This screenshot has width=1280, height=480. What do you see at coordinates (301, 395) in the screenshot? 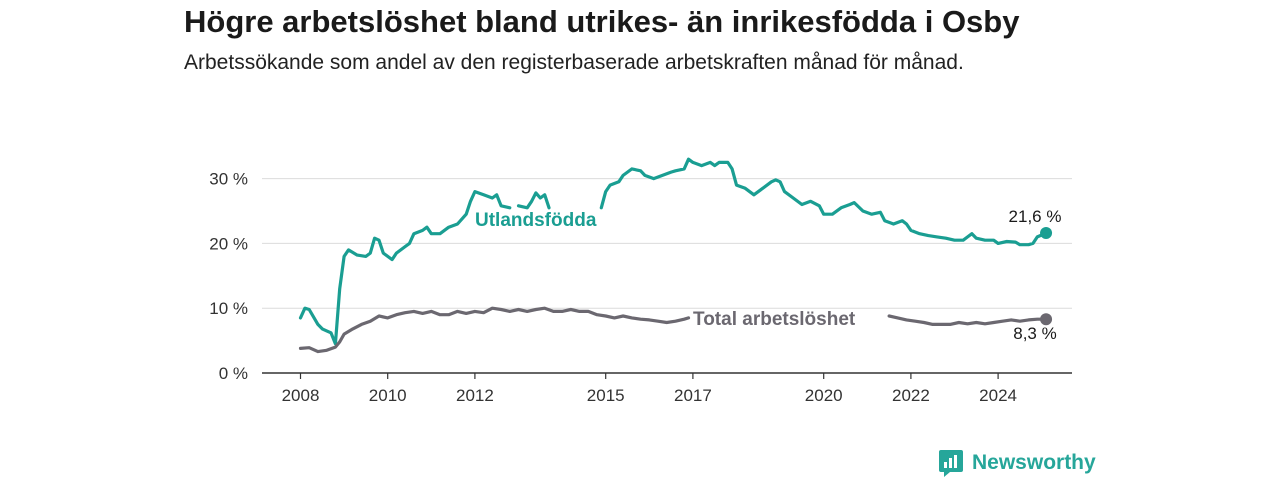
I see `x-tick-label: 2008` at bounding box center [301, 395].